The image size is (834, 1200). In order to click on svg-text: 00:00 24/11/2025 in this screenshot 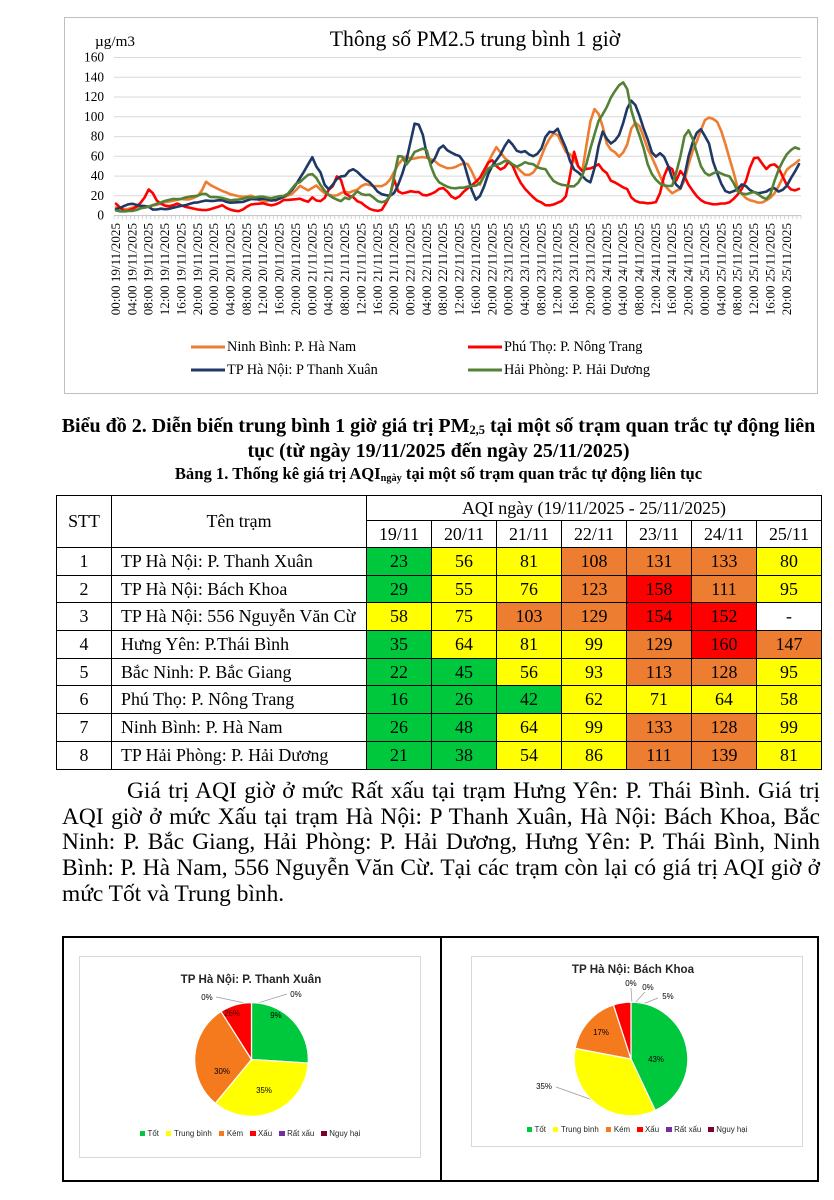, I will do `click(606, 269)`.